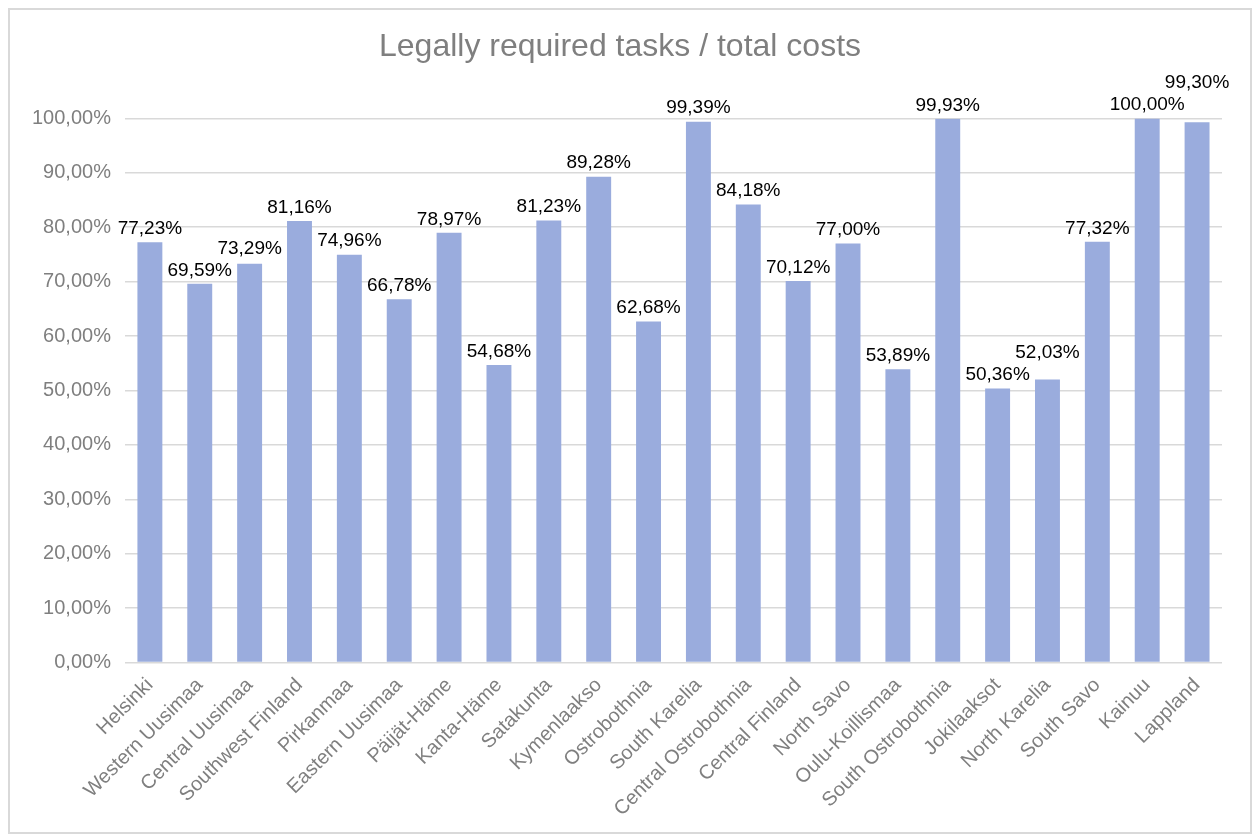 The image size is (1260, 839). I want to click on data-label: 52,03%, so click(1047, 352).